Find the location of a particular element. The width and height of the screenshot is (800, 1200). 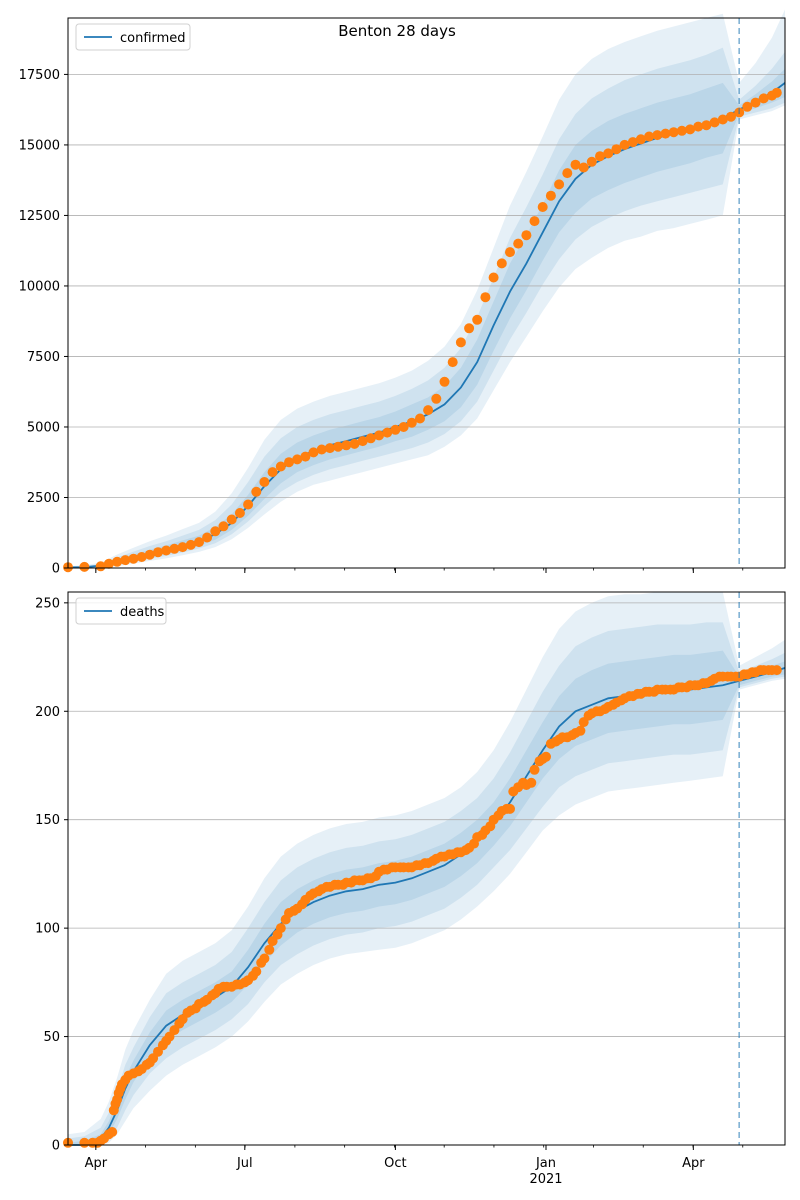

x-tick-label: Oct is located at coordinates (395, 1163).